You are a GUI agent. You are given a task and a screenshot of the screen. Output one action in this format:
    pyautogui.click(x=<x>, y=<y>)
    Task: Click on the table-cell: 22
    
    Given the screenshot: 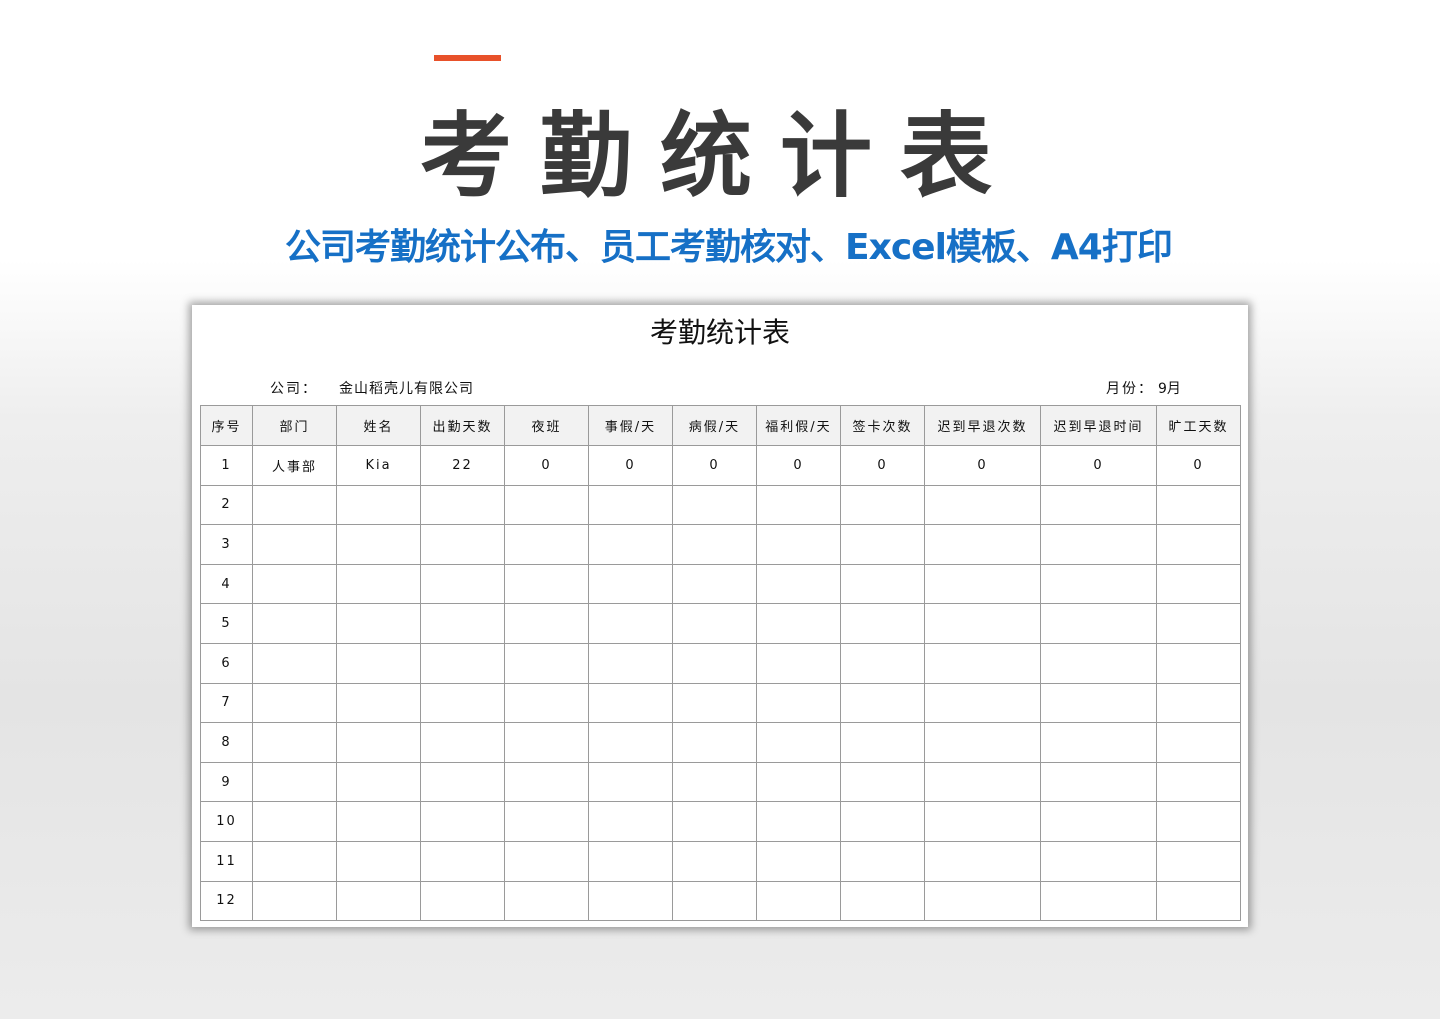 What is the action you would take?
    pyautogui.click(x=462, y=465)
    